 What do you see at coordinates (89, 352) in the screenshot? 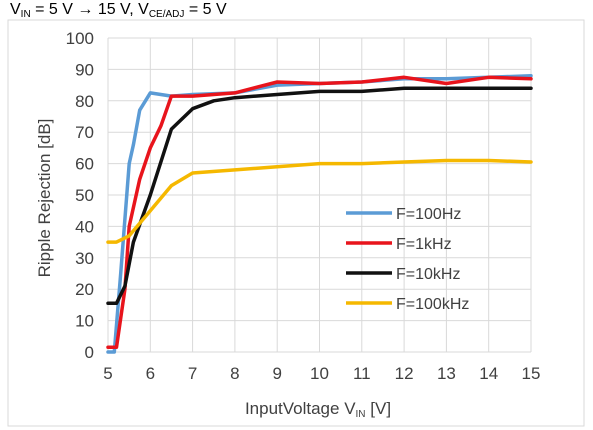
I see `y-tick-label: 0` at bounding box center [89, 352].